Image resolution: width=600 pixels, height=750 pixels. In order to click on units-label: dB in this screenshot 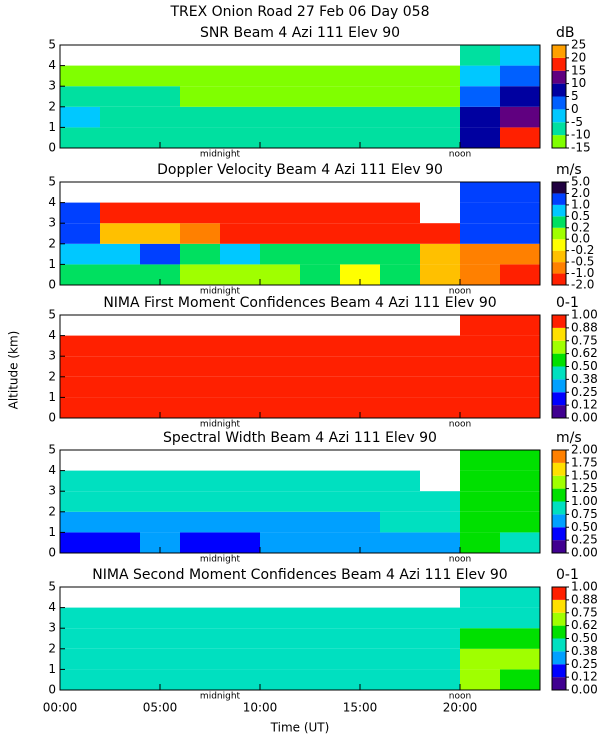, I will do `click(565, 33)`.